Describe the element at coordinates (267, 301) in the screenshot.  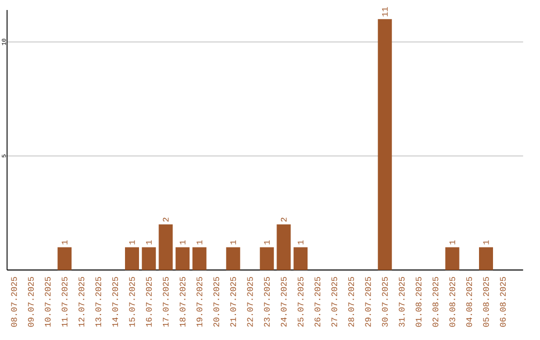
I see `x-tick-label: 23.07.2025` at that location.